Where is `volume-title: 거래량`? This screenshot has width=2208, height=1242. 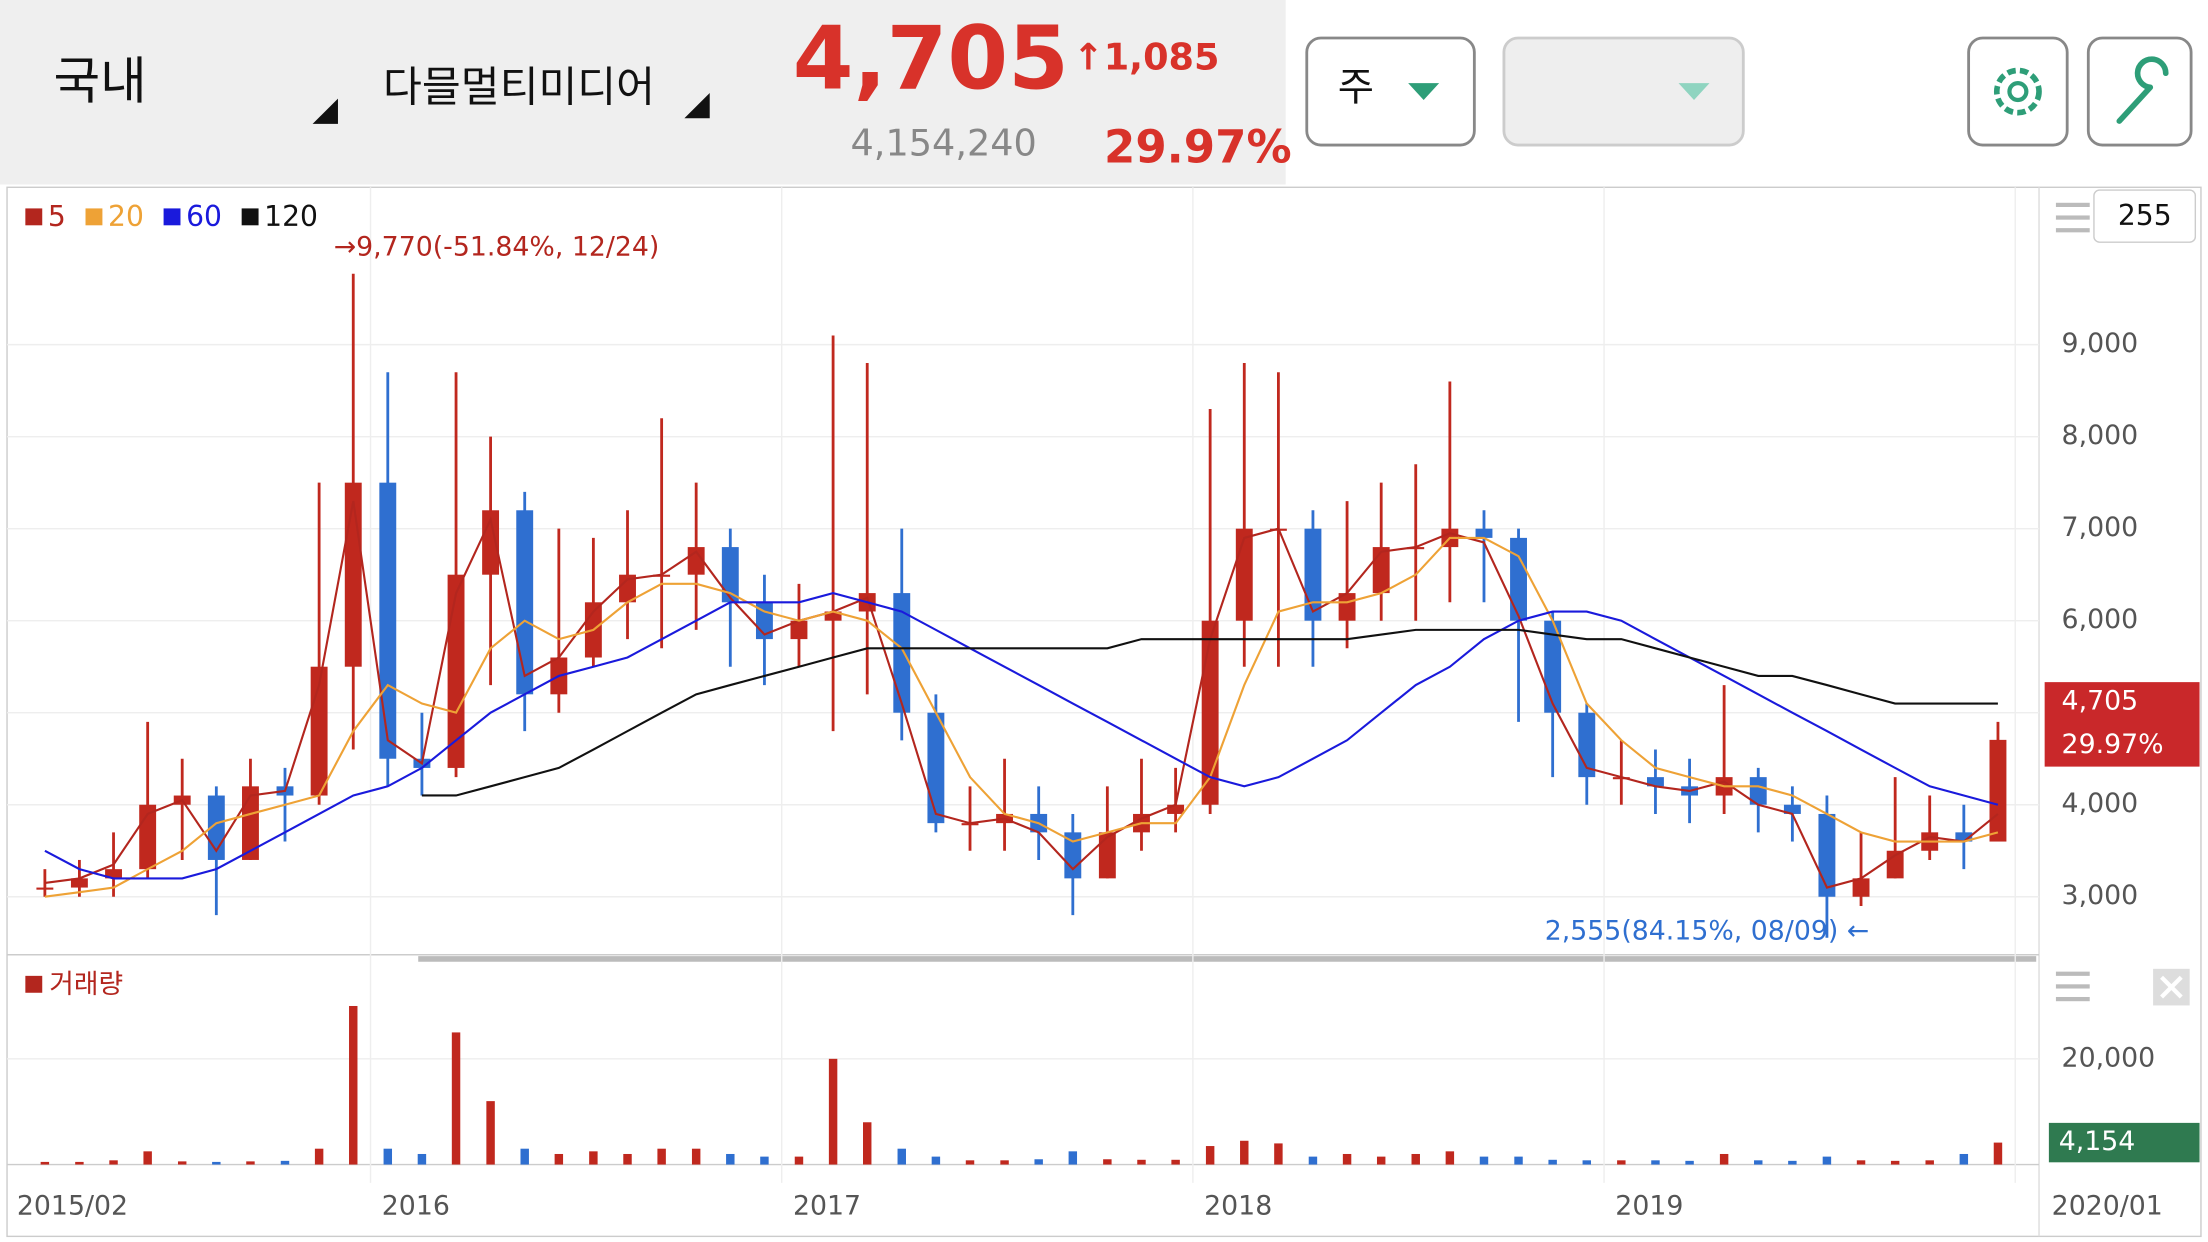 volume-title: 거래량 is located at coordinates (86, 984).